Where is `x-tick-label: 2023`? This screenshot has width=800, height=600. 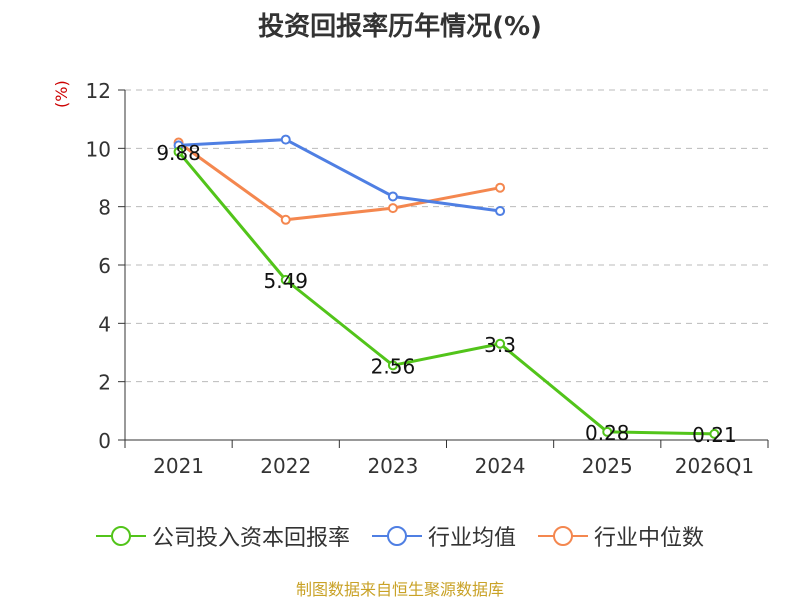
x-tick-label: 2023 is located at coordinates (392, 466).